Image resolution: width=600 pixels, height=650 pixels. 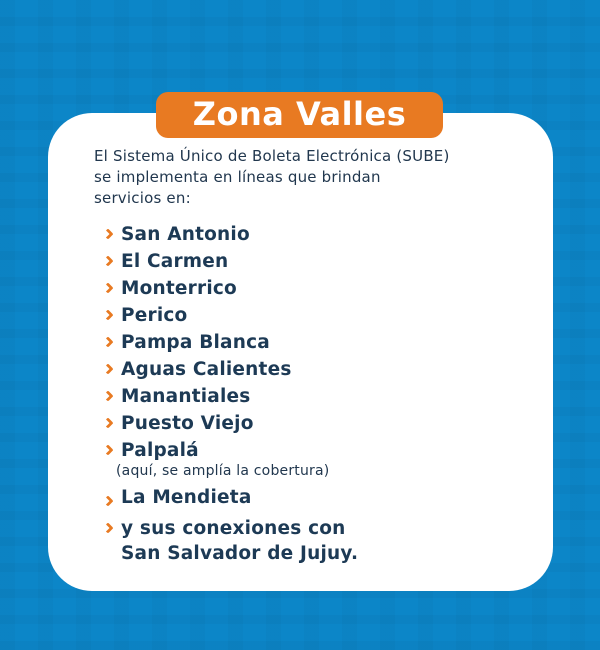 What do you see at coordinates (313, 497) in the screenshot?
I see `list-item: La Mendieta` at bounding box center [313, 497].